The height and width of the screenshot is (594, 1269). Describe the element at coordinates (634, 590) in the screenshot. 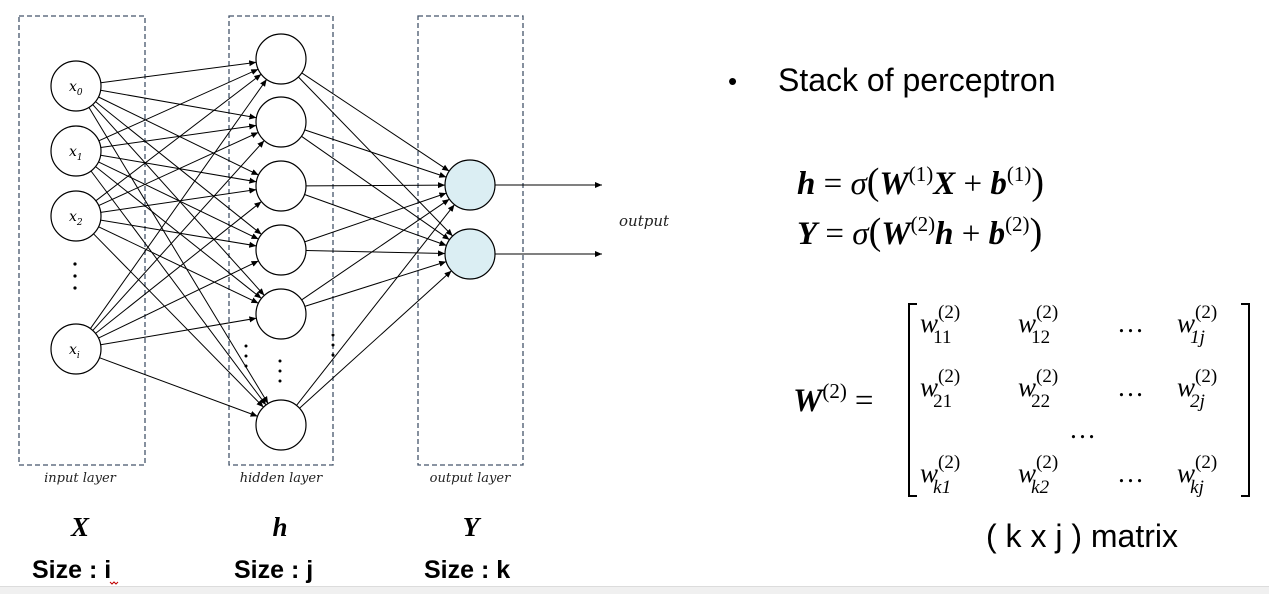

I see `bottom-status-strip` at that location.